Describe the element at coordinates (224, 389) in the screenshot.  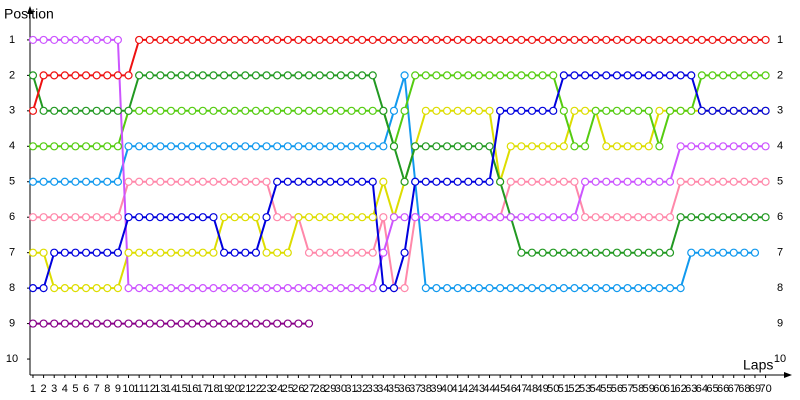
I see `x-tick-label: 19` at that location.